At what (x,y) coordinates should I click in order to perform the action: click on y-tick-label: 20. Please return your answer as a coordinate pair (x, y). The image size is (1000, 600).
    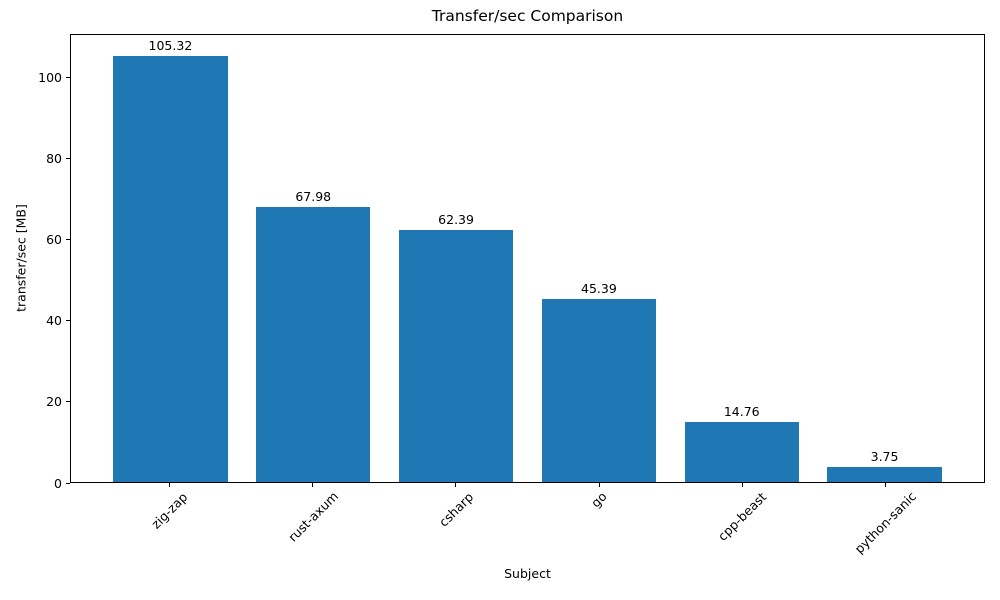
    Looking at the image, I should click on (54, 402).